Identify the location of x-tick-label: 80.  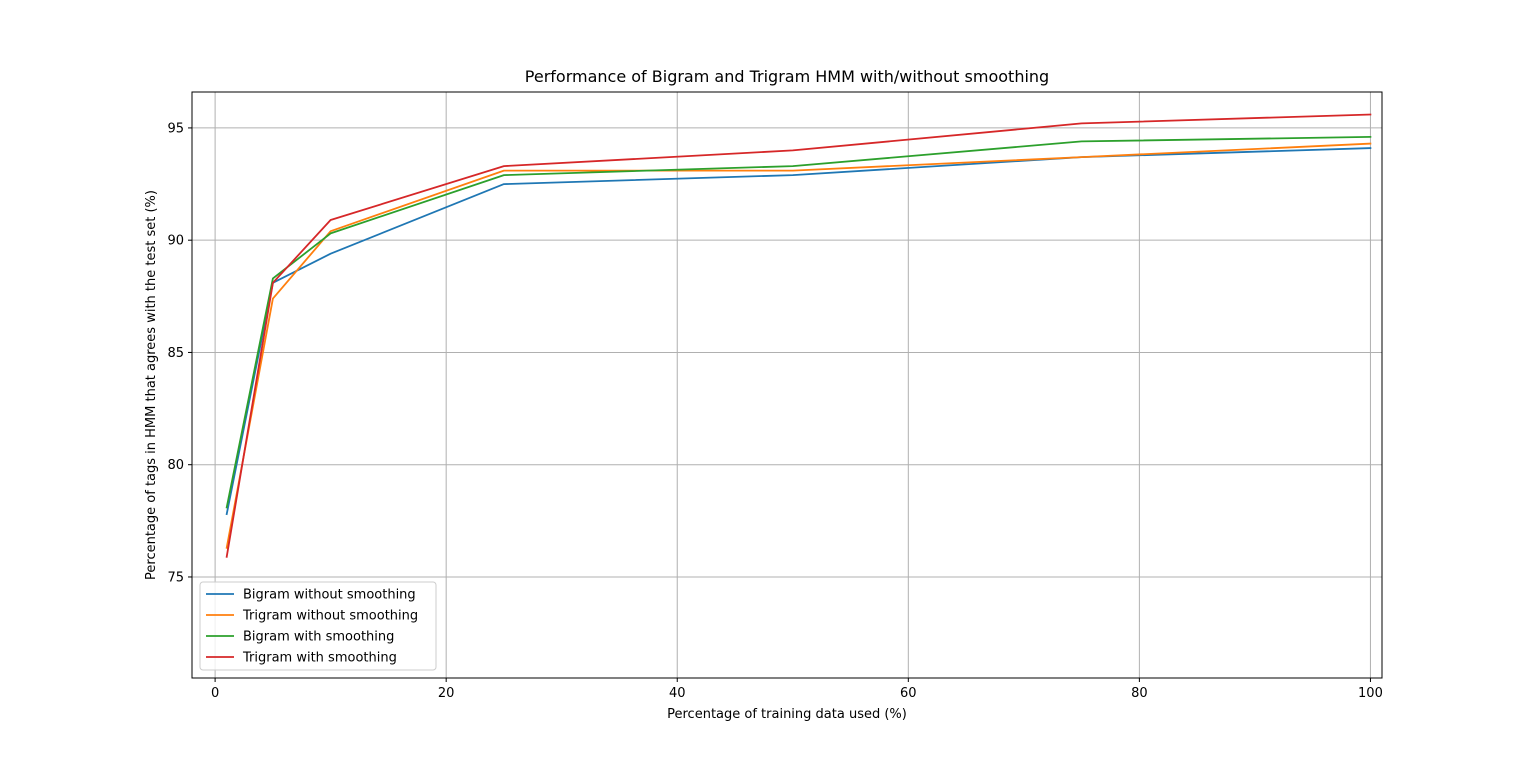
(1139, 693).